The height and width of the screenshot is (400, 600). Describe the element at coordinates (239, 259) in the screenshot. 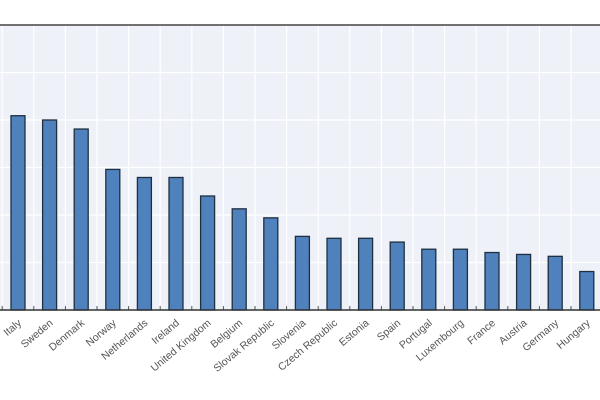

I see `bar-belgium` at that location.